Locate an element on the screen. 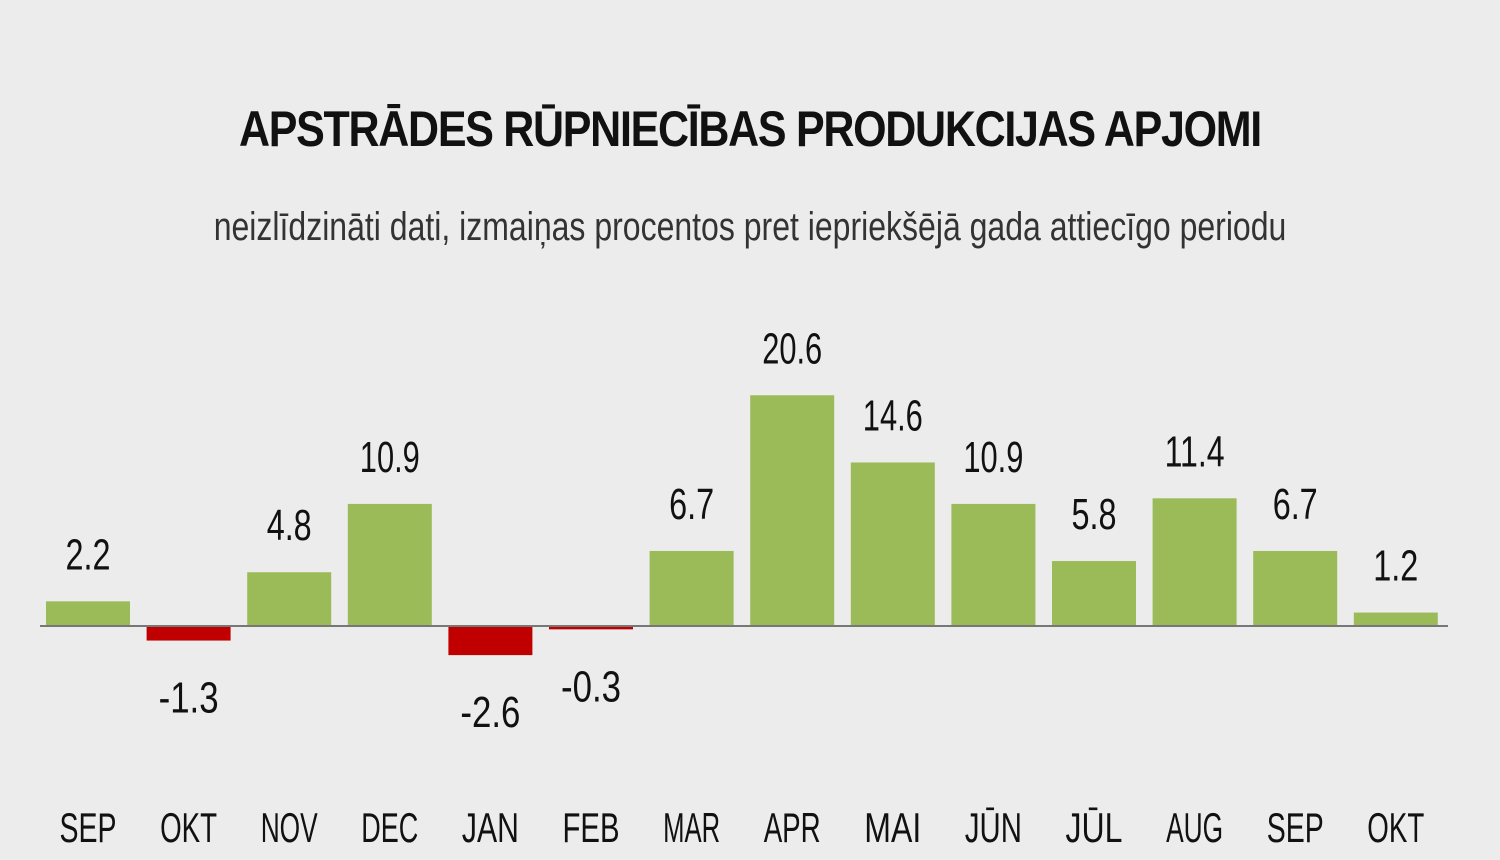  data-label-9: 10.9 is located at coordinates (993, 457).